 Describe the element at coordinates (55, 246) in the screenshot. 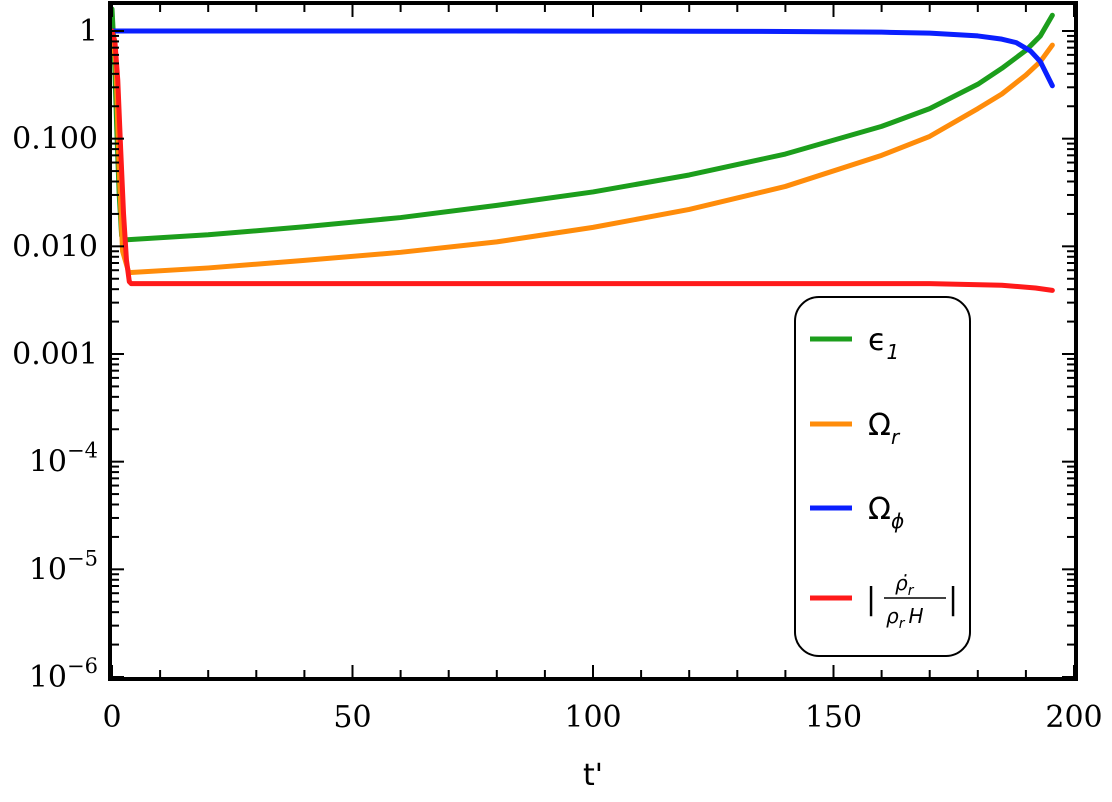

I see `y-tick-label: 0.010` at that location.